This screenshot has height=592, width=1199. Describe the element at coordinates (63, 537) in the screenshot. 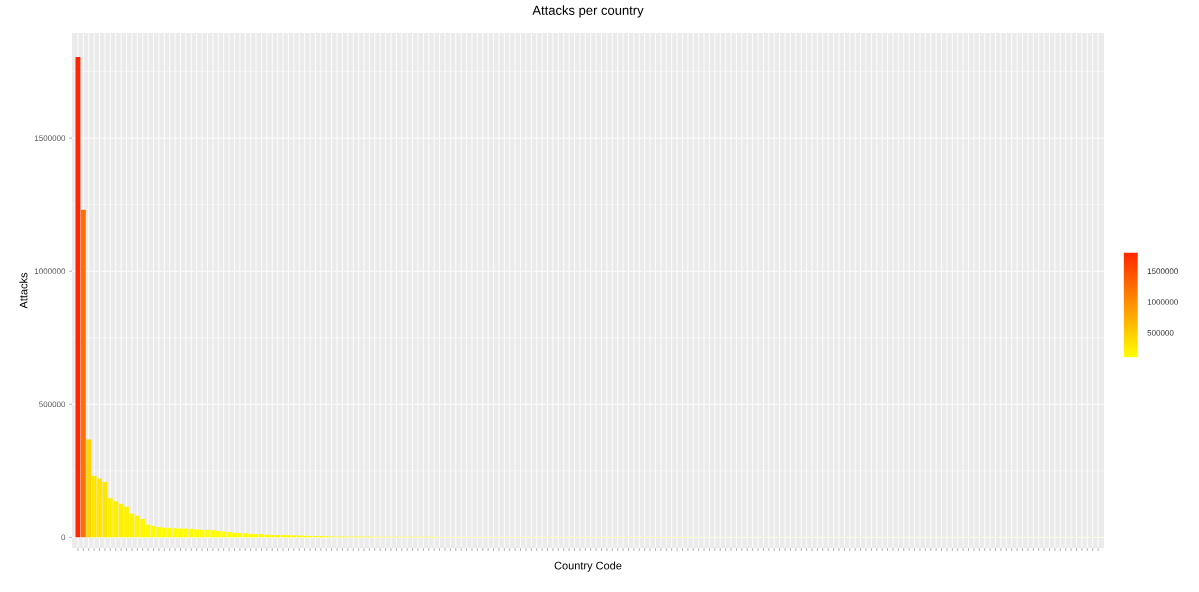

I see `y-tick-label: 0` at that location.